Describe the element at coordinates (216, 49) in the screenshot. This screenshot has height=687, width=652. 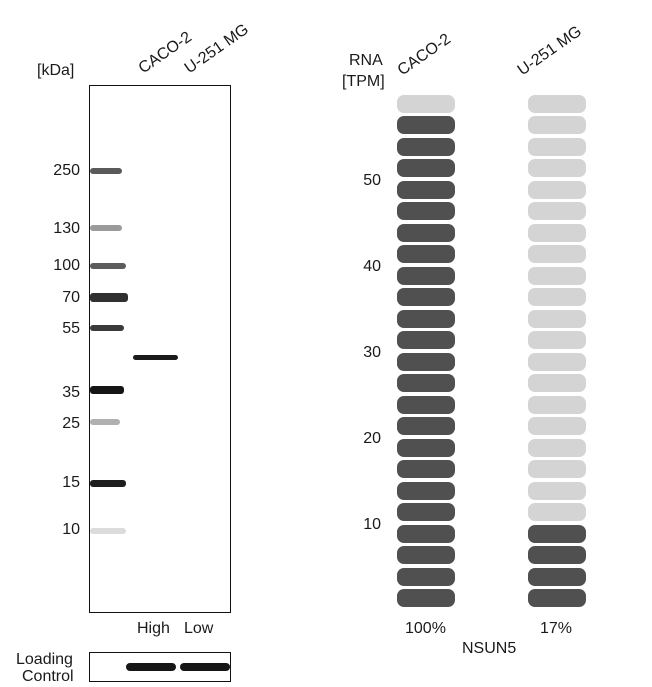
I see `lane-label-u251mg: U-251 MG` at that location.